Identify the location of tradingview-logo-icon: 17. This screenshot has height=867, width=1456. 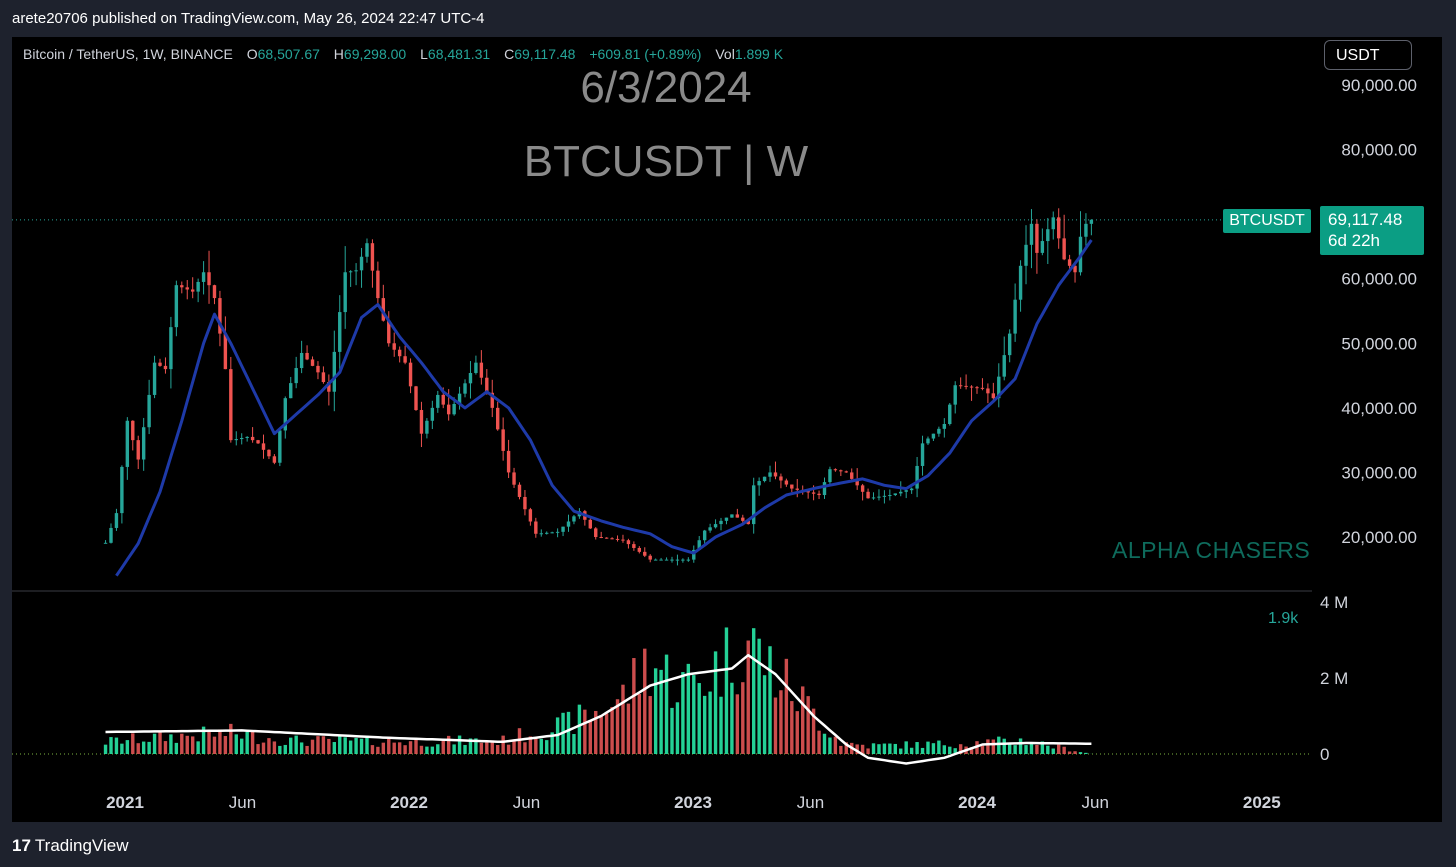
(21, 845).